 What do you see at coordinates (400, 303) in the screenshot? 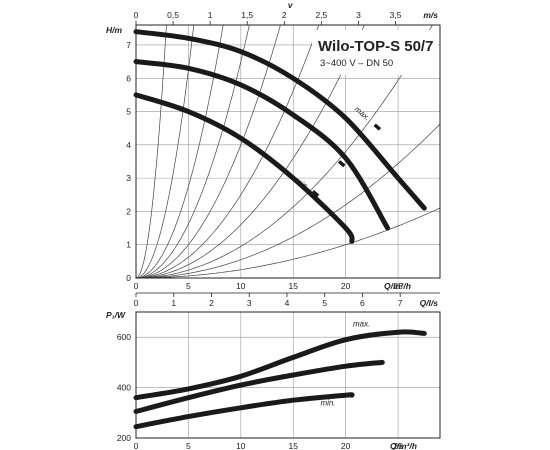
I see `ls-tick-label: 7` at bounding box center [400, 303].